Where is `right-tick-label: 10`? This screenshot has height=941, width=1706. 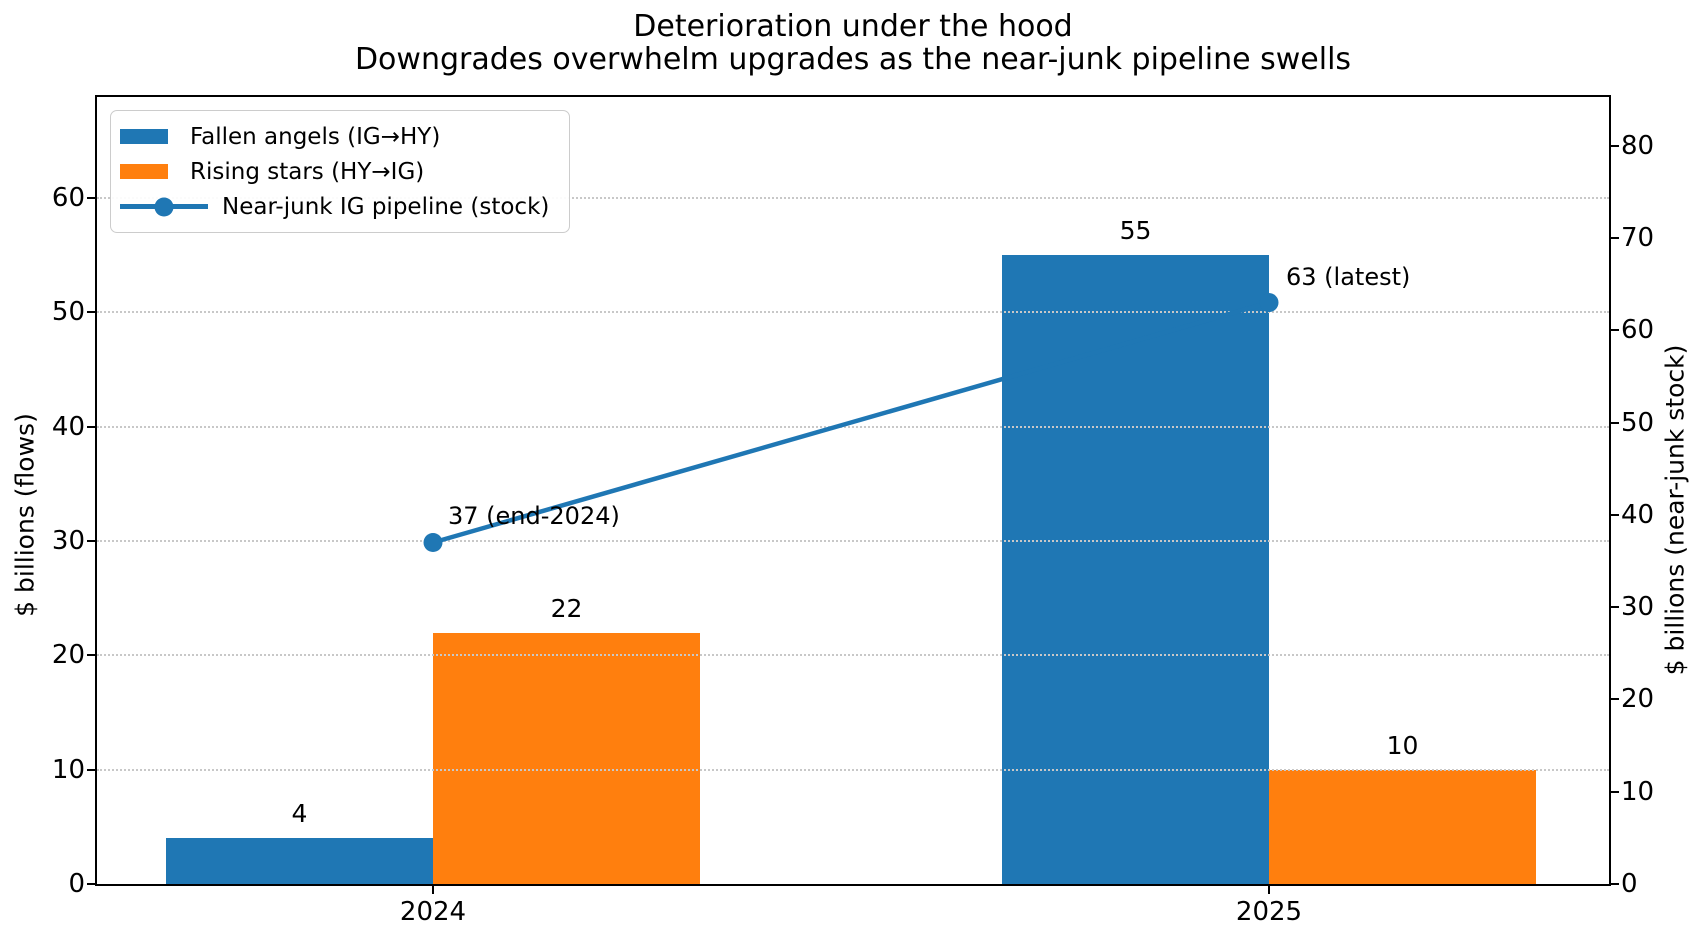
right-tick-label: 10 is located at coordinates (1638, 791).